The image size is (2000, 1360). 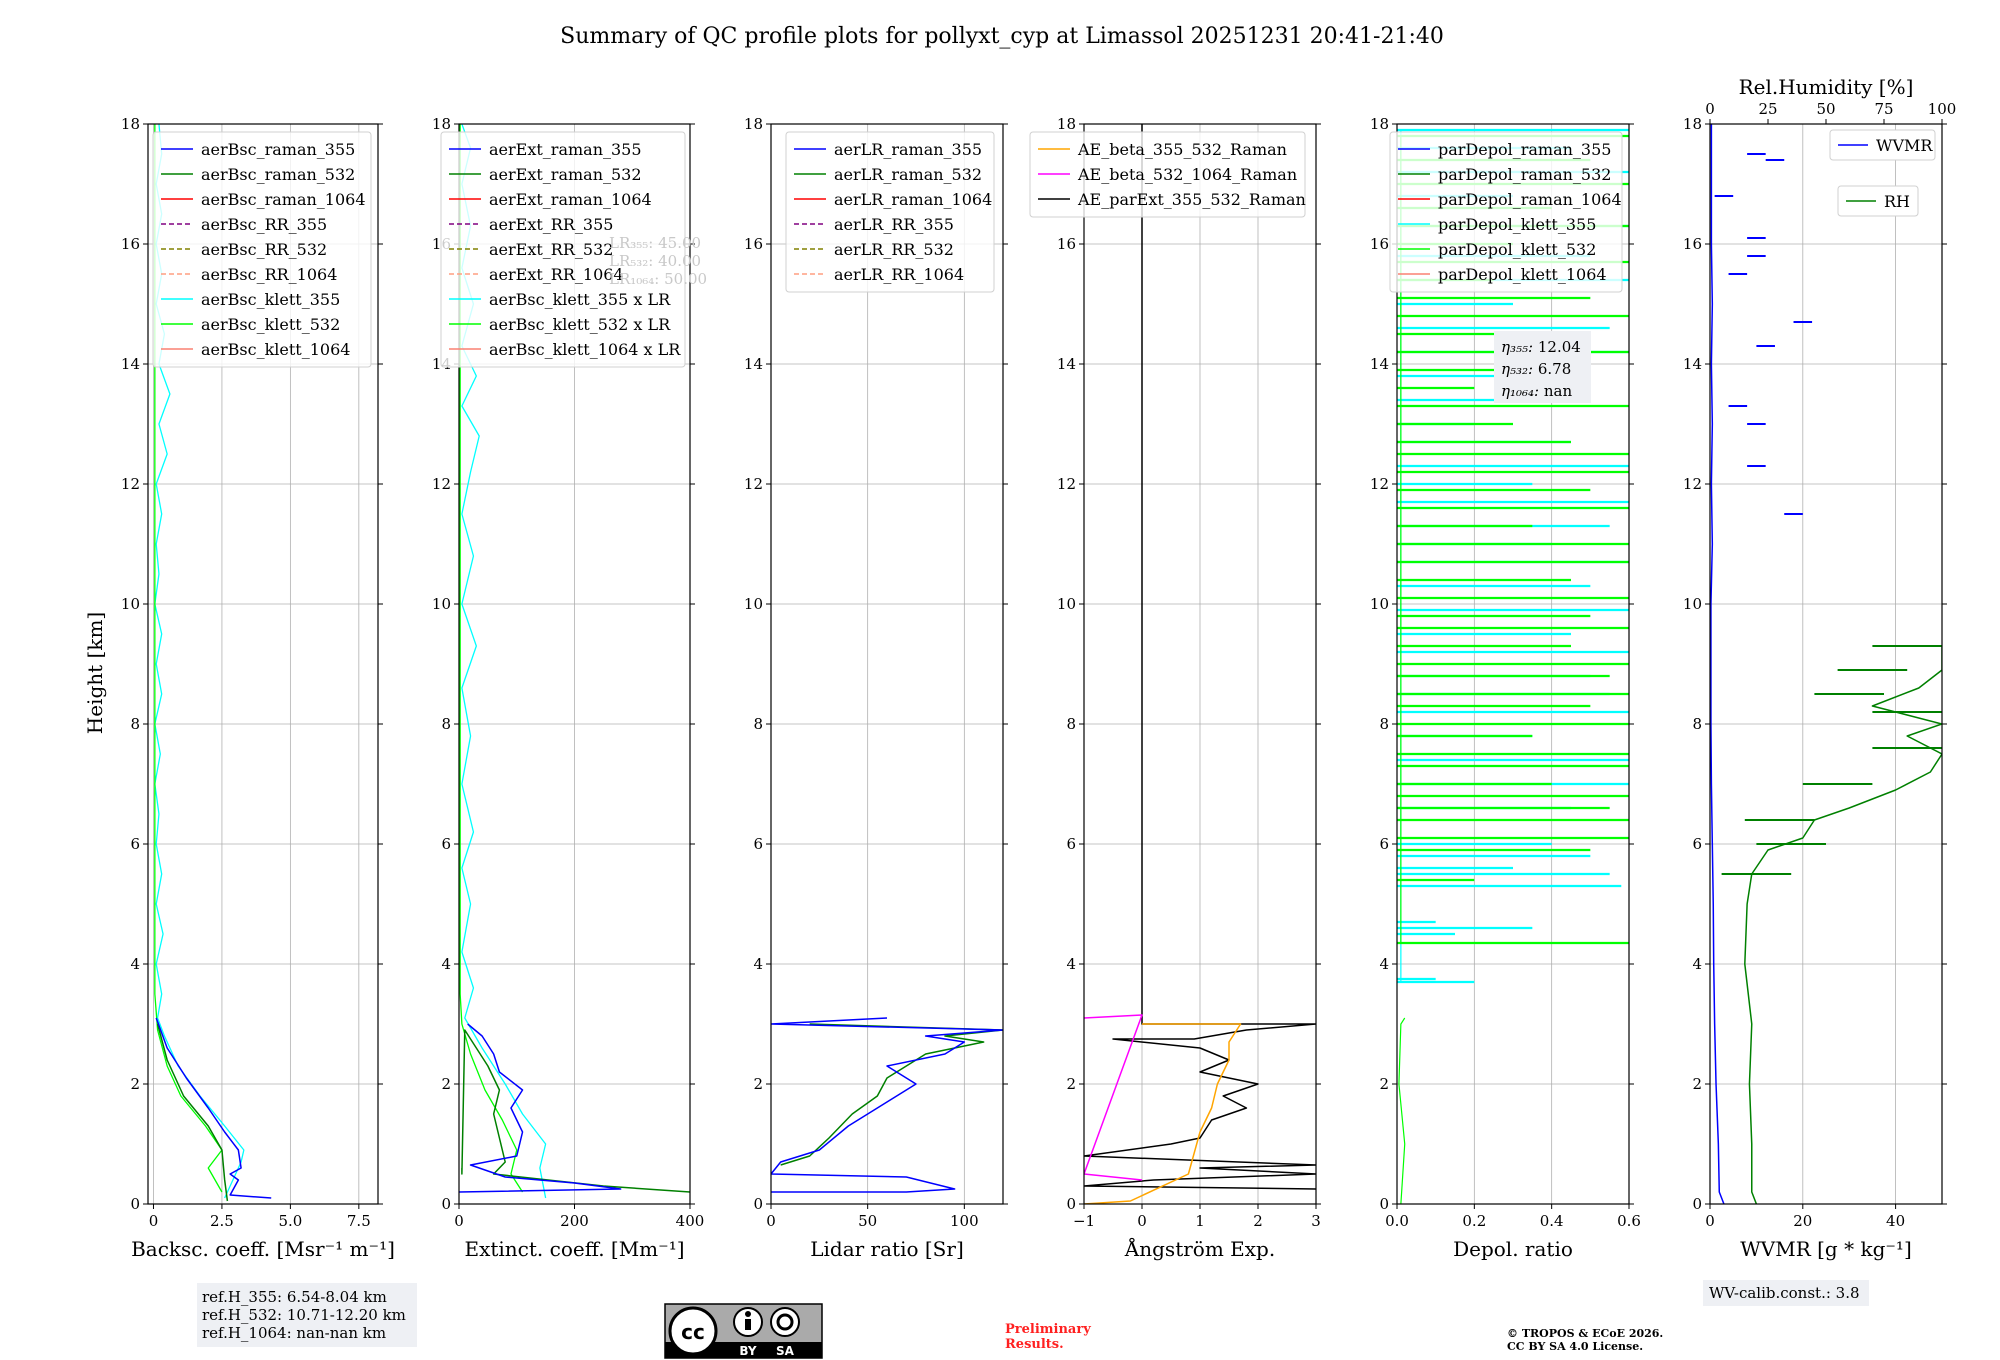 What do you see at coordinates (270, 299) in the screenshot?
I see `legend-label: aerBsc_klett_355` at bounding box center [270, 299].